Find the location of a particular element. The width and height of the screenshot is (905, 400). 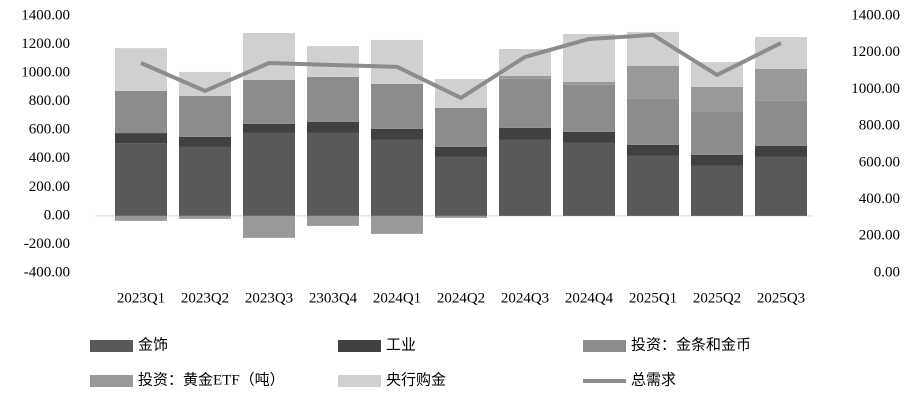

y2-tick-label: 1200.00 is located at coordinates (875, 52).